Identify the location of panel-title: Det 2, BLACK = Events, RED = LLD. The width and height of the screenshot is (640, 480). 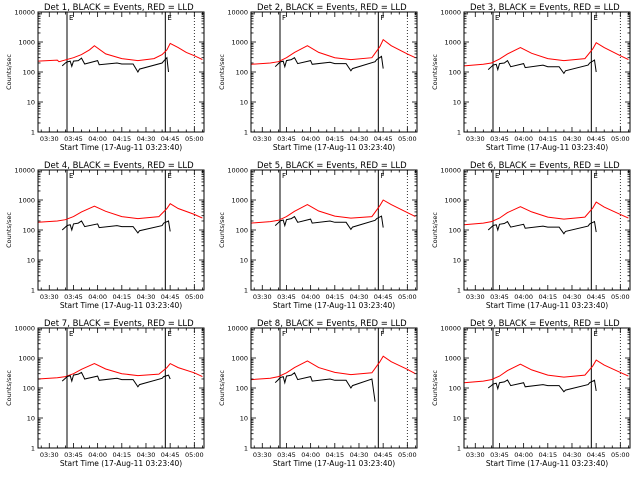
(332, 8).